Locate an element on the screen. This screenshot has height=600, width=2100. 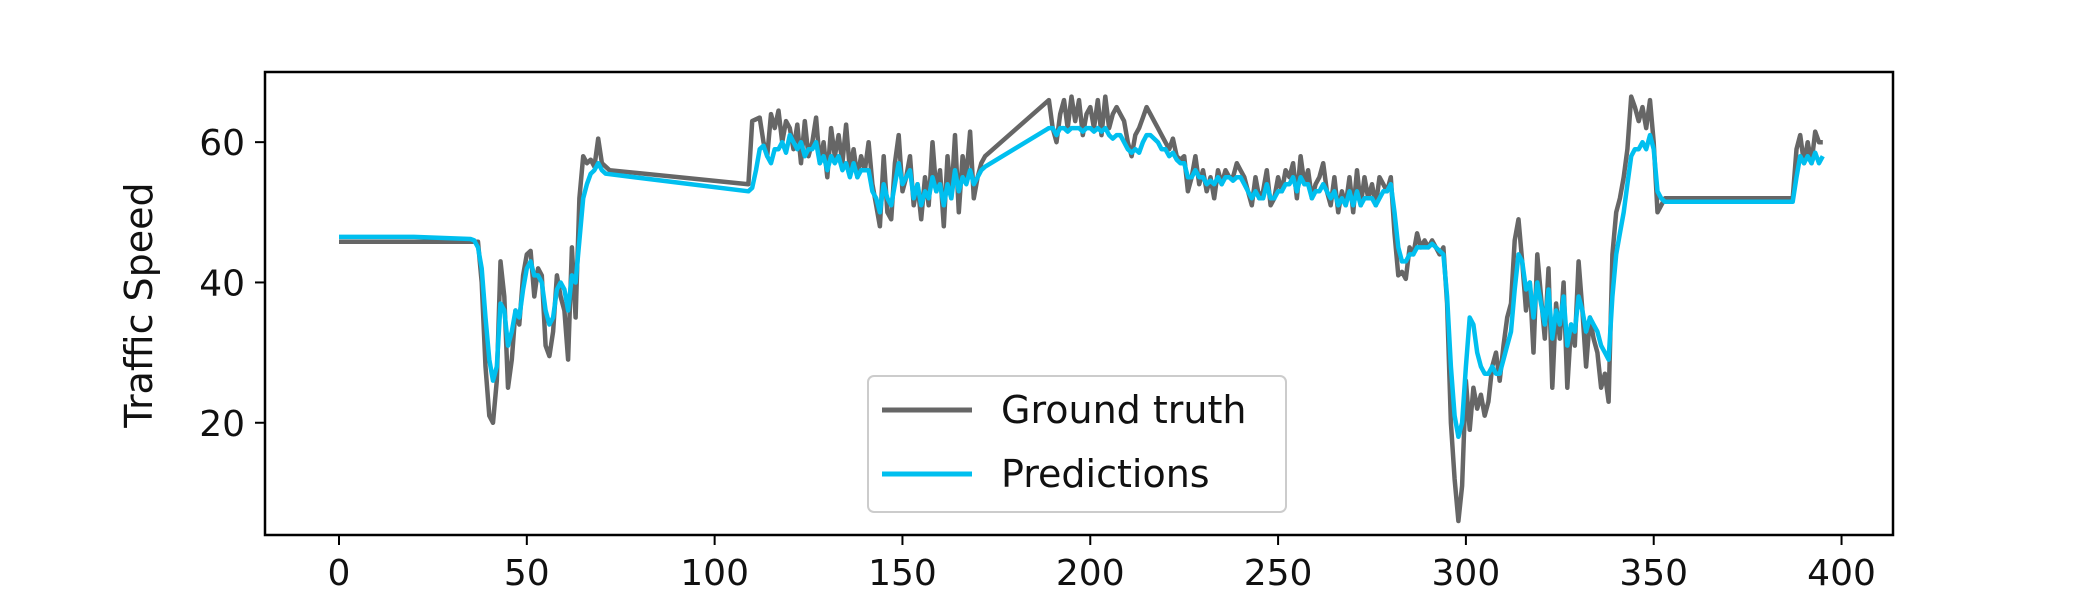
y-tick-label: 60 is located at coordinates (222, 143).